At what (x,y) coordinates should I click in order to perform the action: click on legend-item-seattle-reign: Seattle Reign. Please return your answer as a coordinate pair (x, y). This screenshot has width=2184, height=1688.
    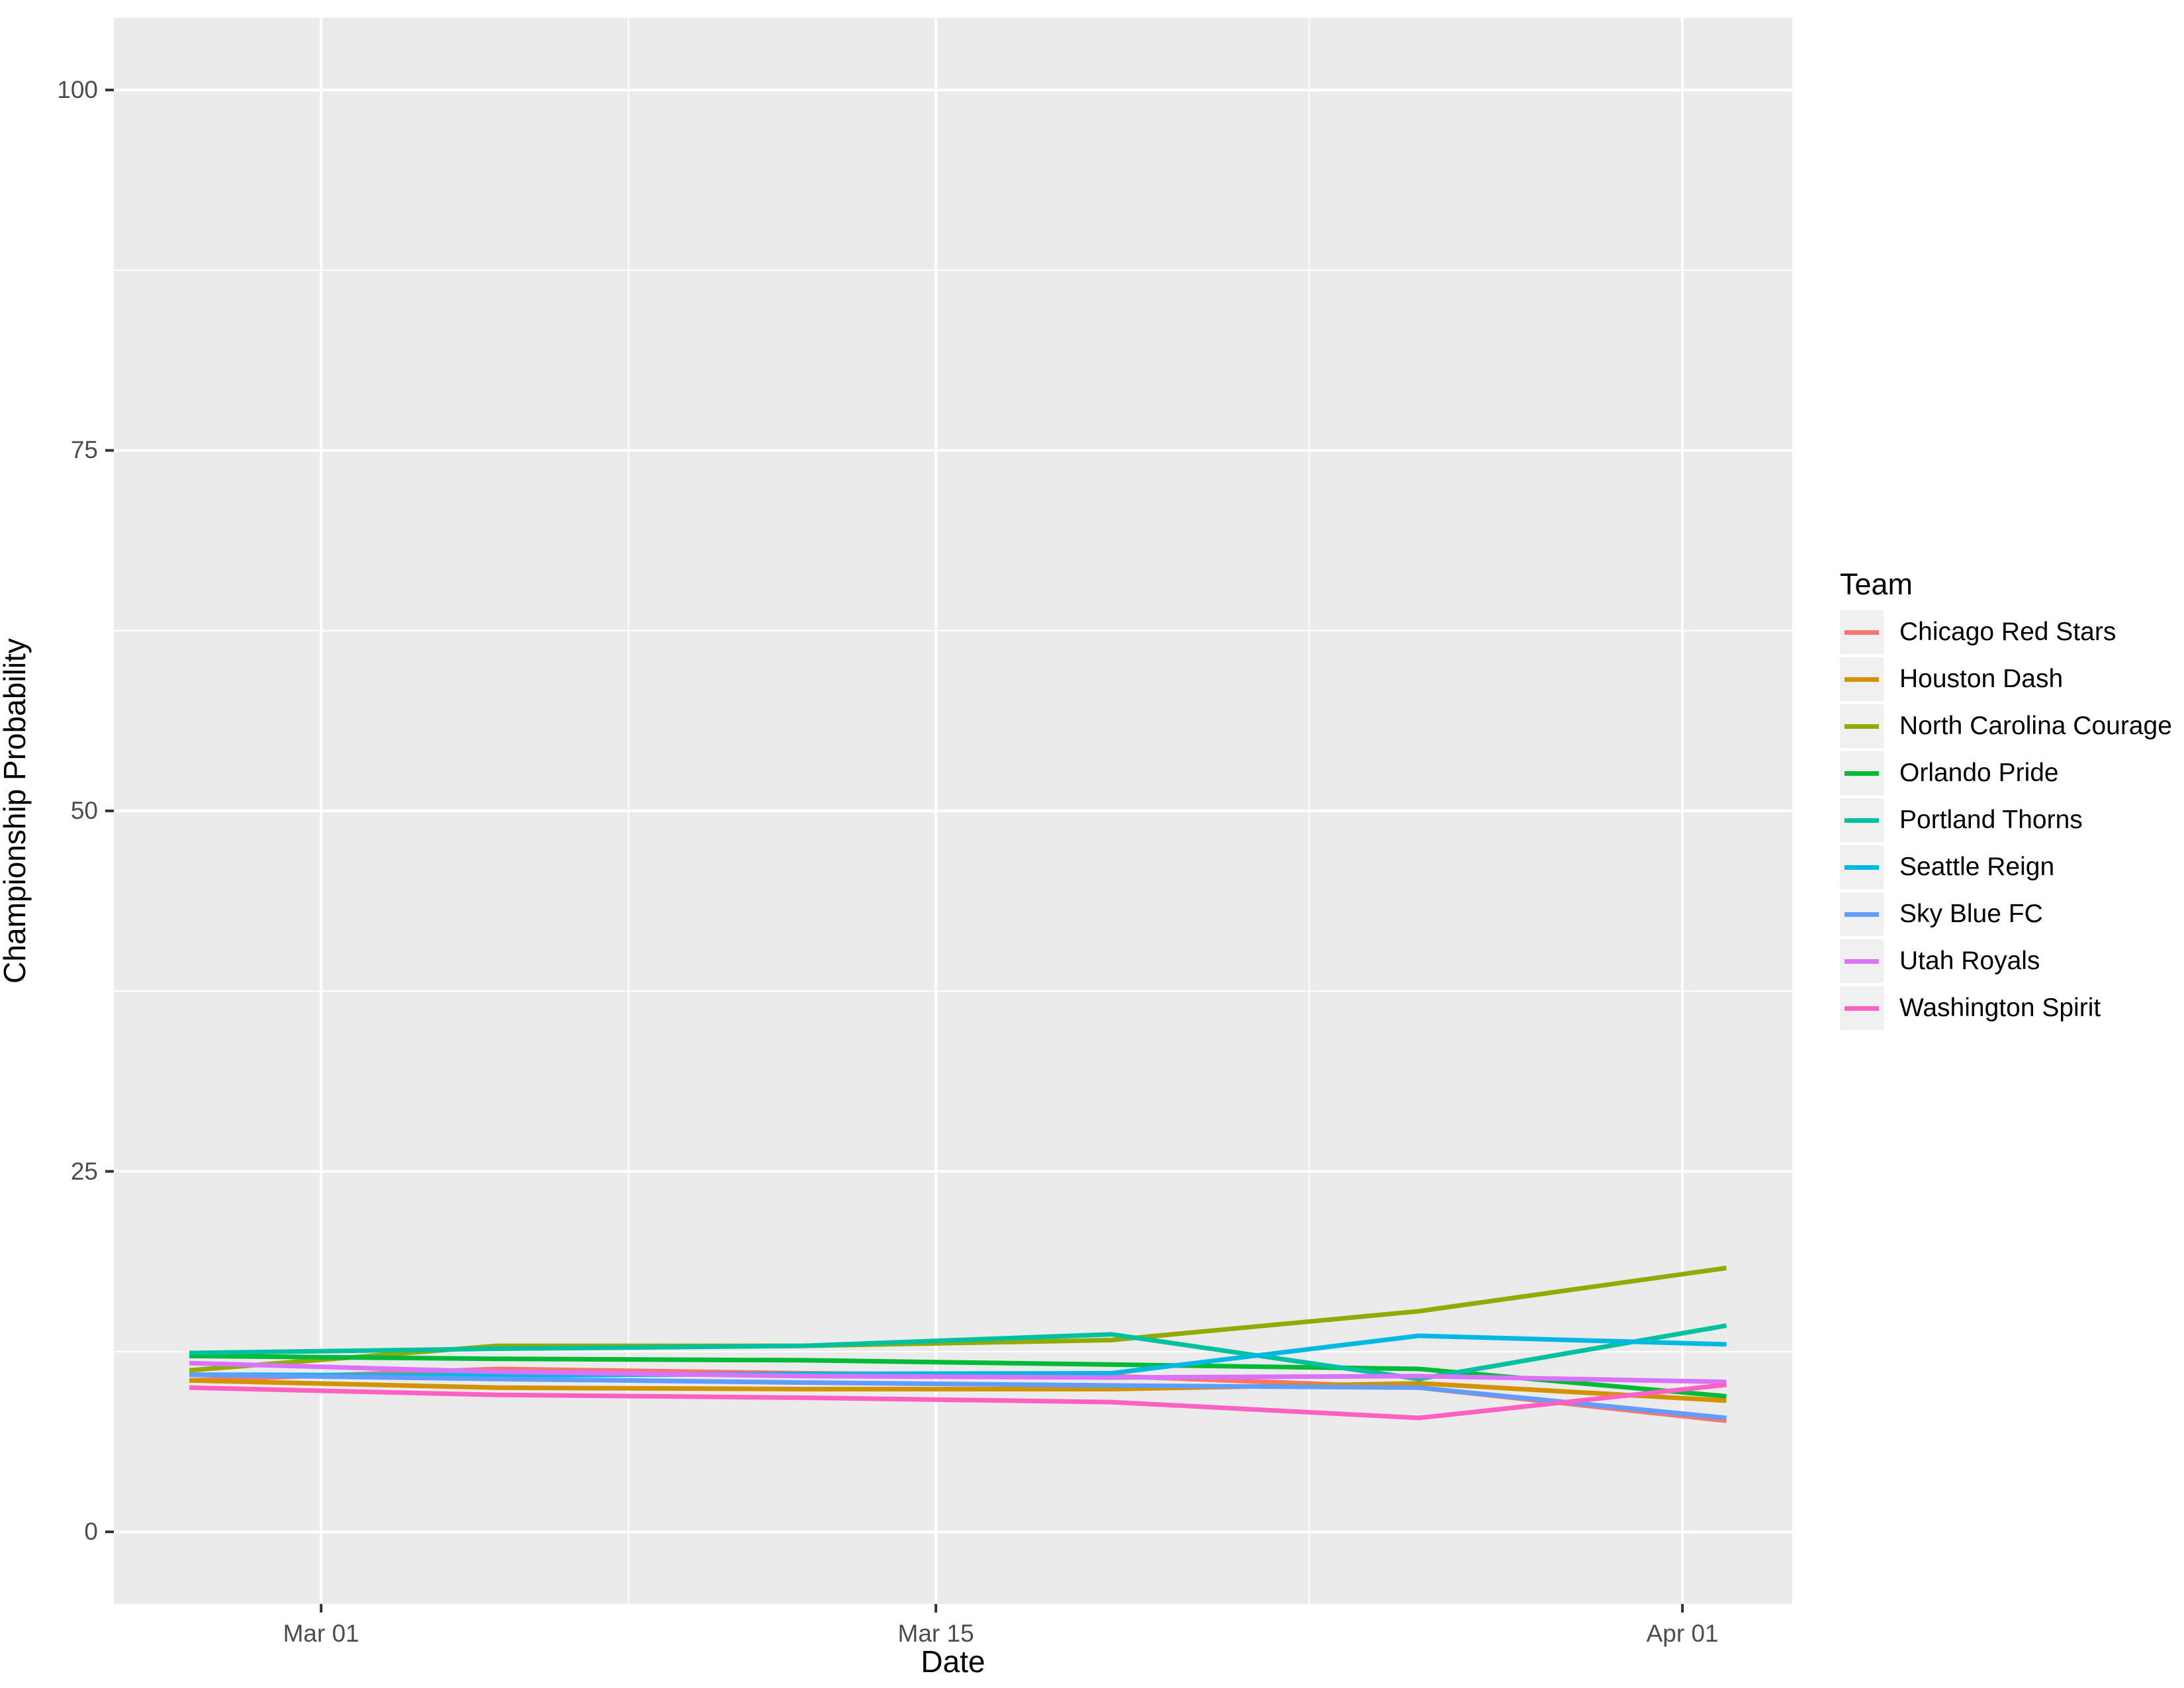
    Looking at the image, I should click on (2006, 867).